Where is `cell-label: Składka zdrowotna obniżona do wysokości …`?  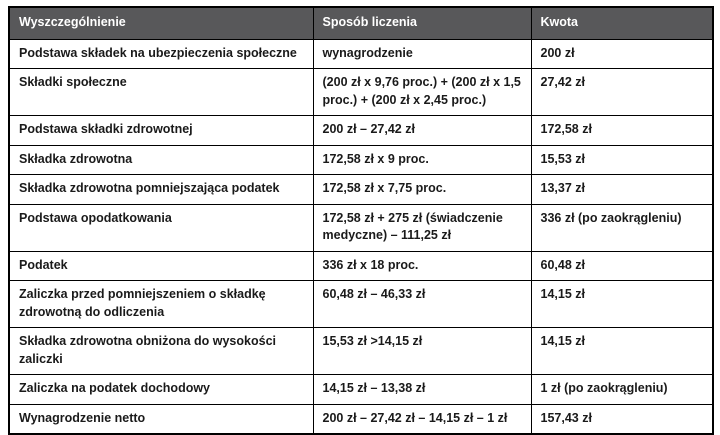 cell-label: Składka zdrowotna obniżona do wysokości … is located at coordinates (161, 351).